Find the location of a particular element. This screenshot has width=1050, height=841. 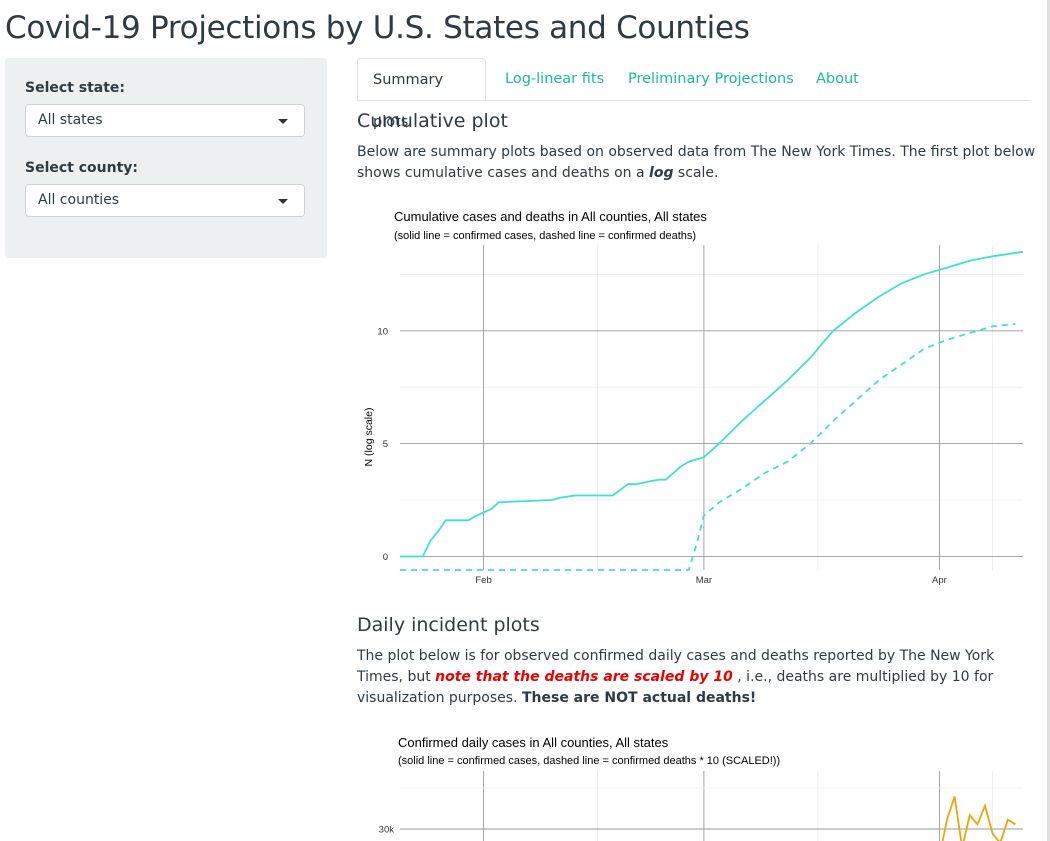

chart1-ylabel: N (log scale) is located at coordinates (369, 437).